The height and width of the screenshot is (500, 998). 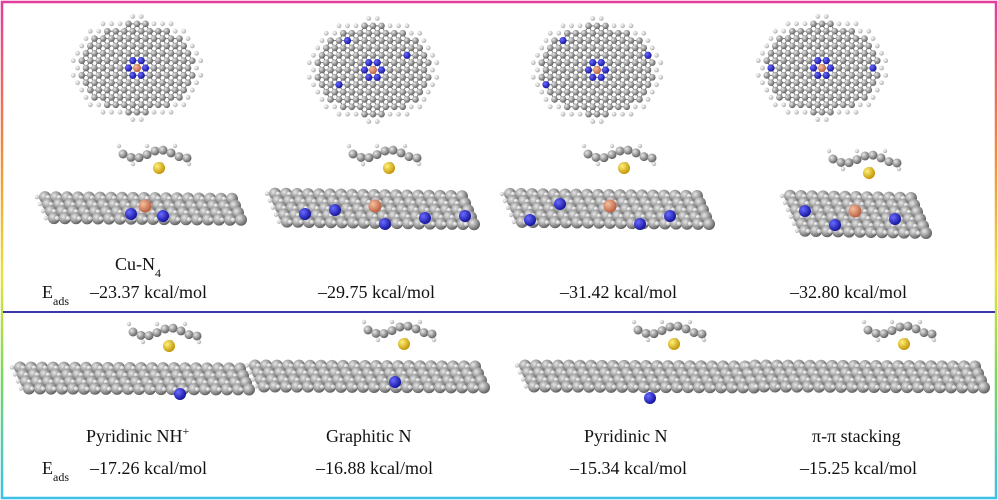 I want to click on e-sub: ads, so click(x=61, y=301).